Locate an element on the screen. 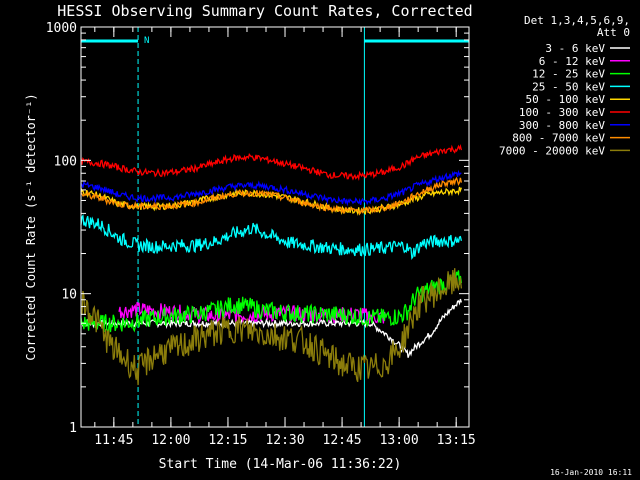  x-tick-label-1: 12:00 is located at coordinates (170, 440).